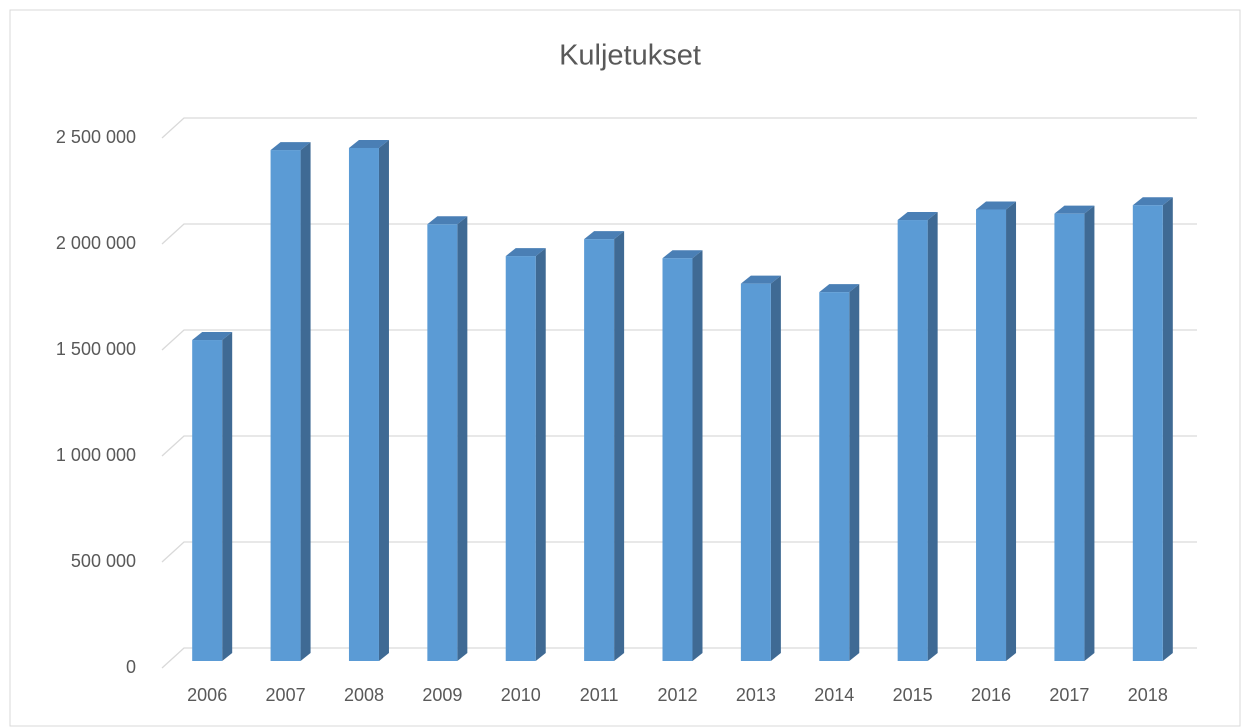 This screenshot has width=1246, height=727. Describe the element at coordinates (131, 667) in the screenshot. I see `y-tick-label: 0` at that location.